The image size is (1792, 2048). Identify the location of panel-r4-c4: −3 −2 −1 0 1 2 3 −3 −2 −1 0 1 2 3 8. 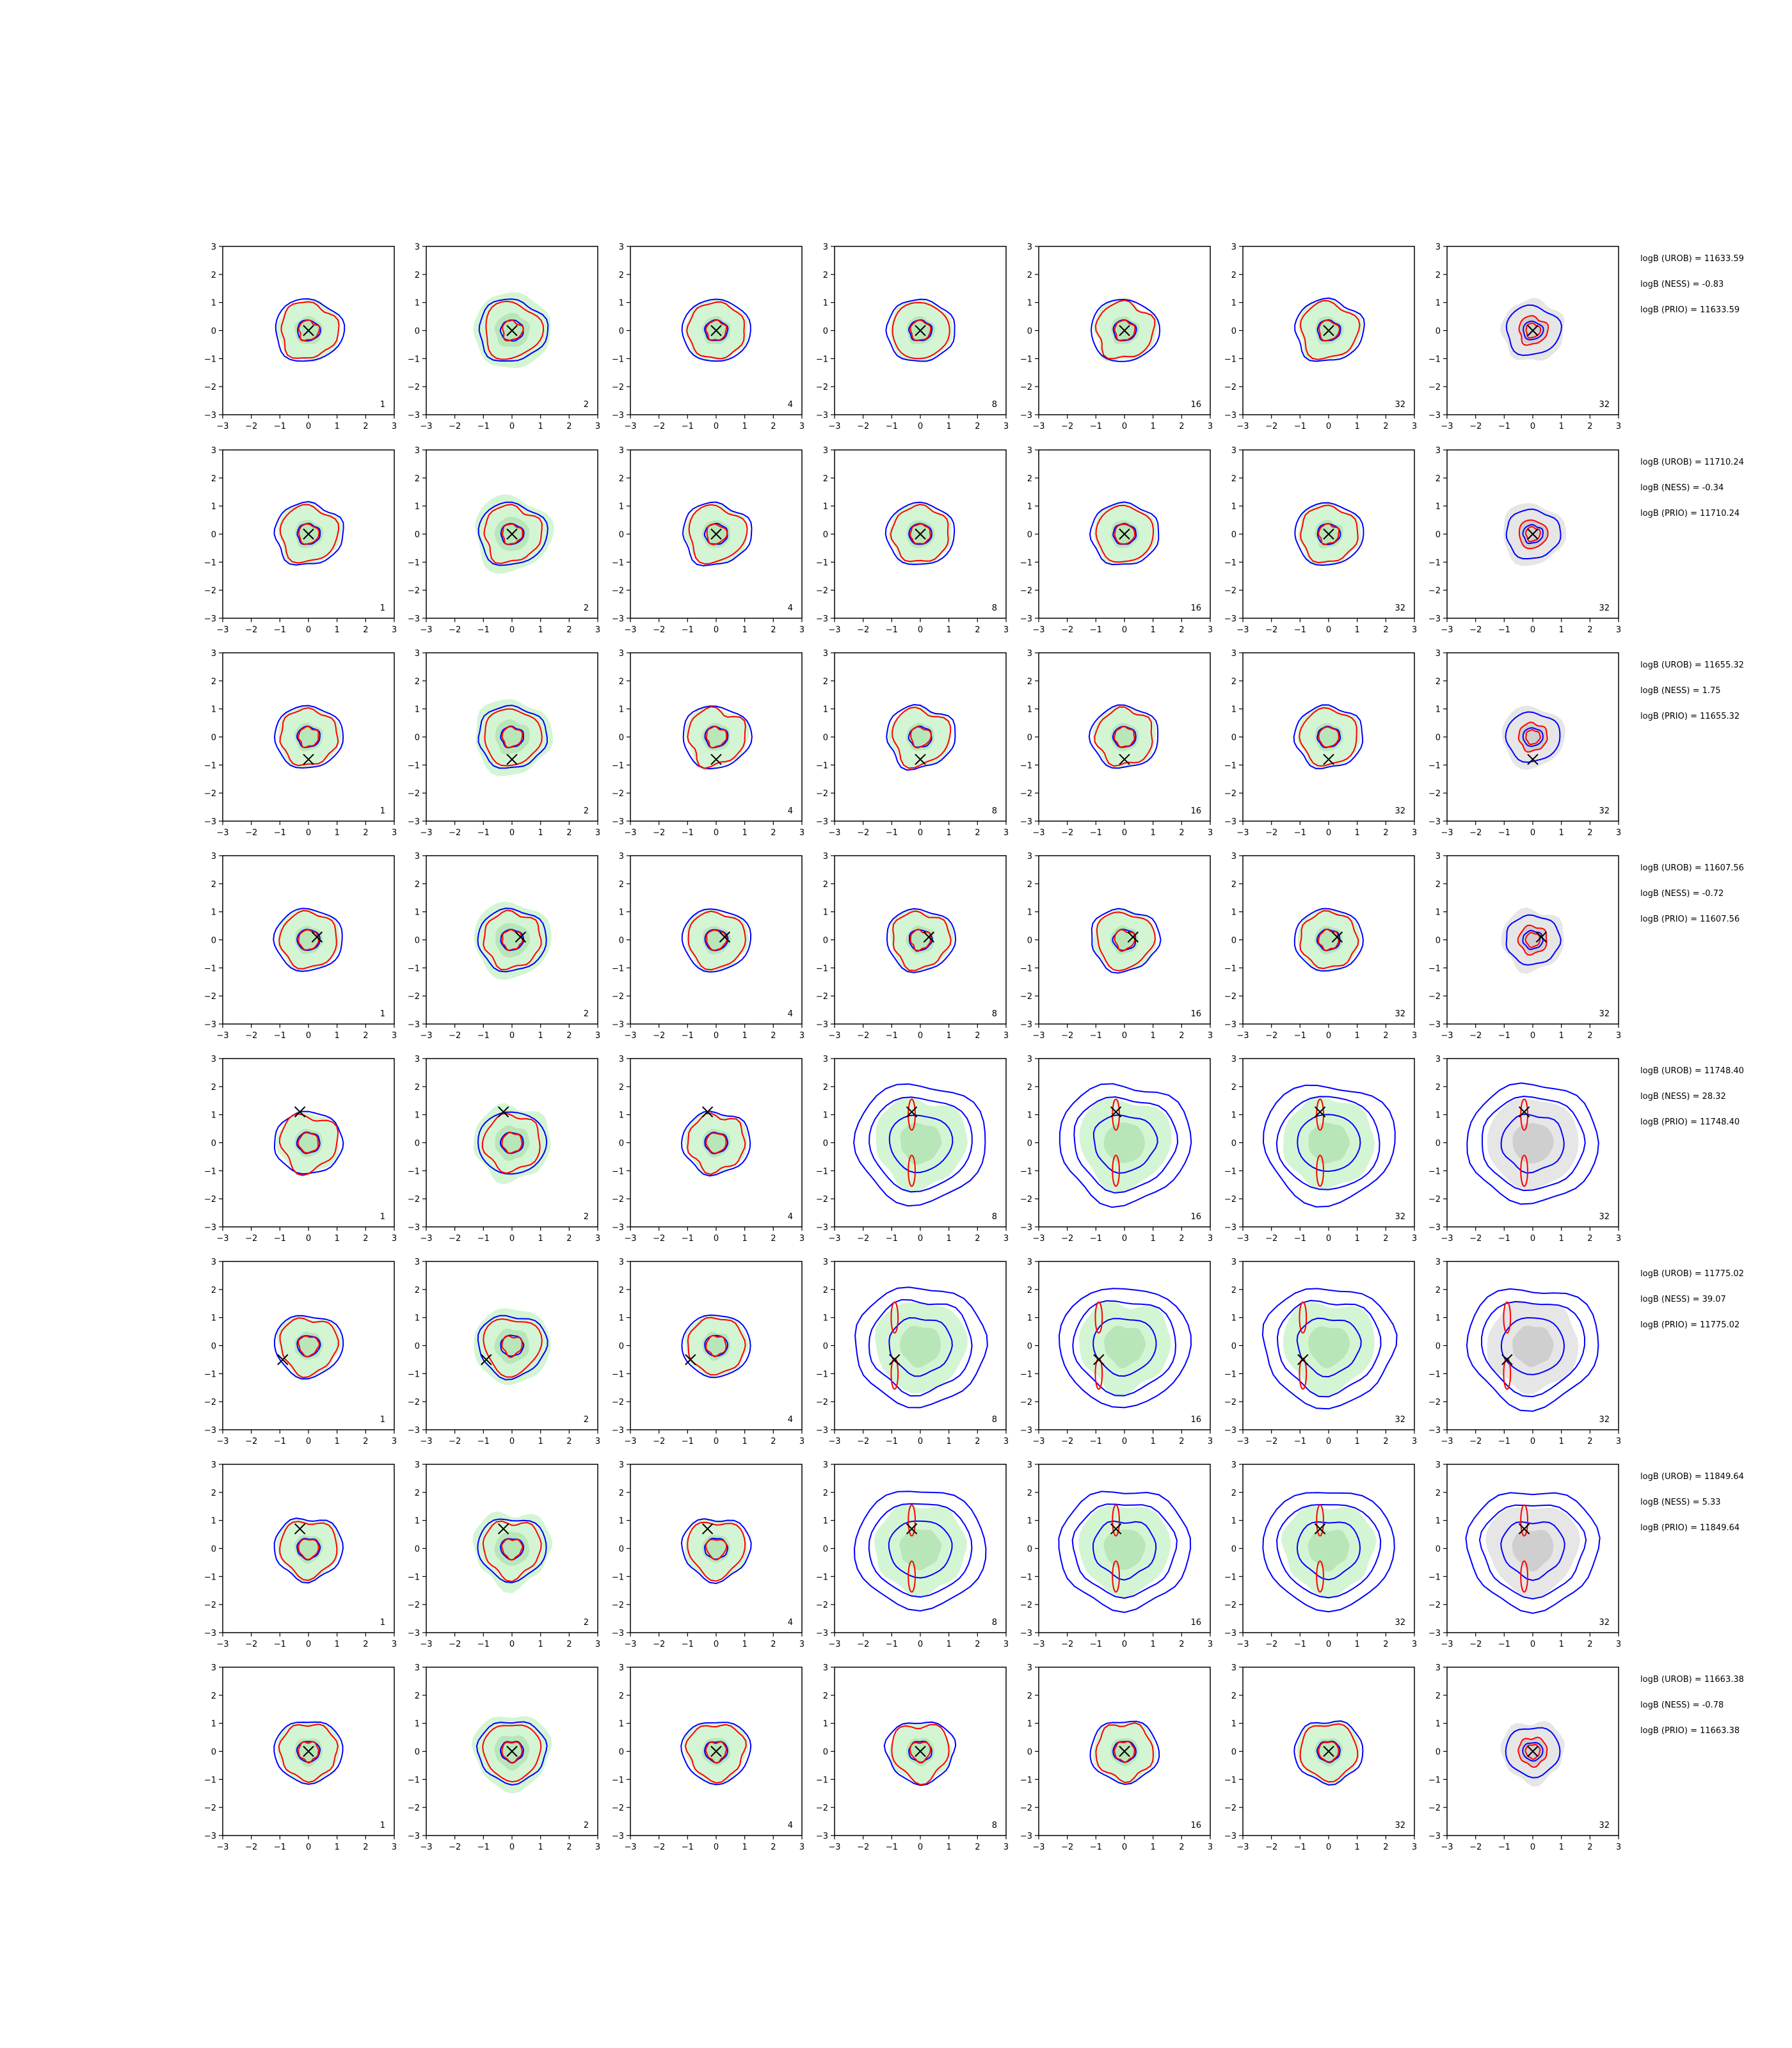
(912, 946).